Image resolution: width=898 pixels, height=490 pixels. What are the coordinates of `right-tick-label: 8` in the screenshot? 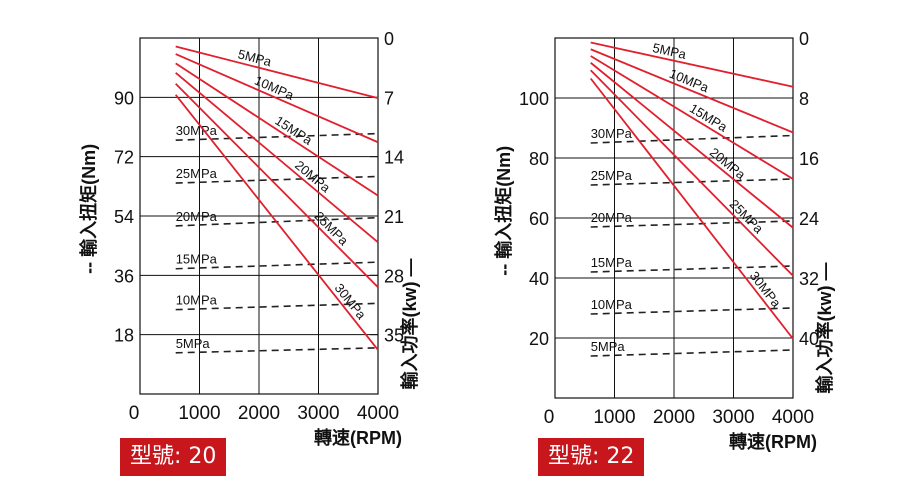 It's located at (804, 99).